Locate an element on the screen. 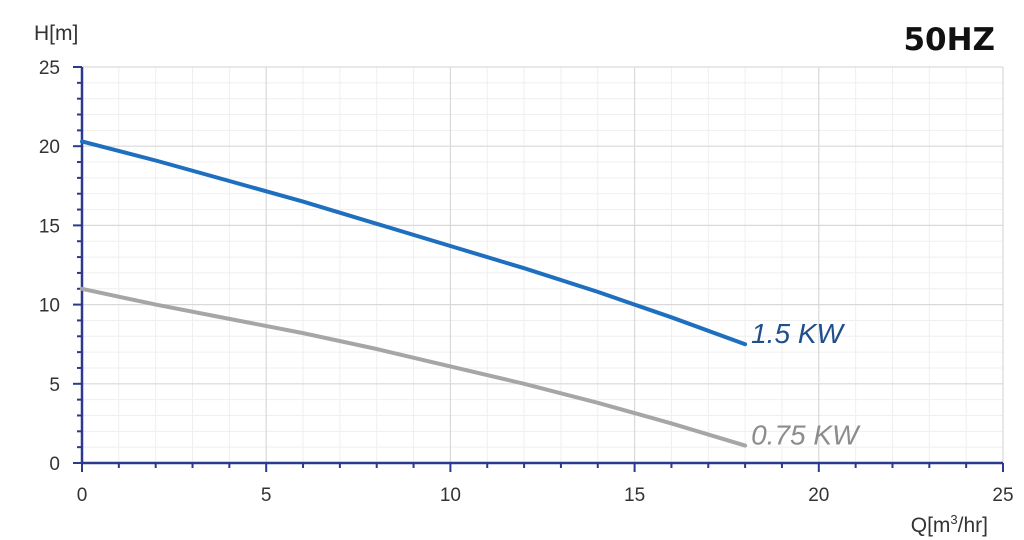 The height and width of the screenshot is (540, 1024). y-tick-label: 0 is located at coordinates (54, 464).